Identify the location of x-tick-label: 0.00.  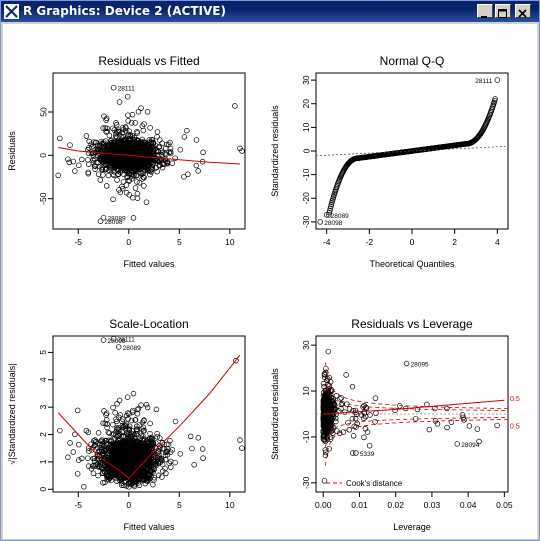
(323, 505).